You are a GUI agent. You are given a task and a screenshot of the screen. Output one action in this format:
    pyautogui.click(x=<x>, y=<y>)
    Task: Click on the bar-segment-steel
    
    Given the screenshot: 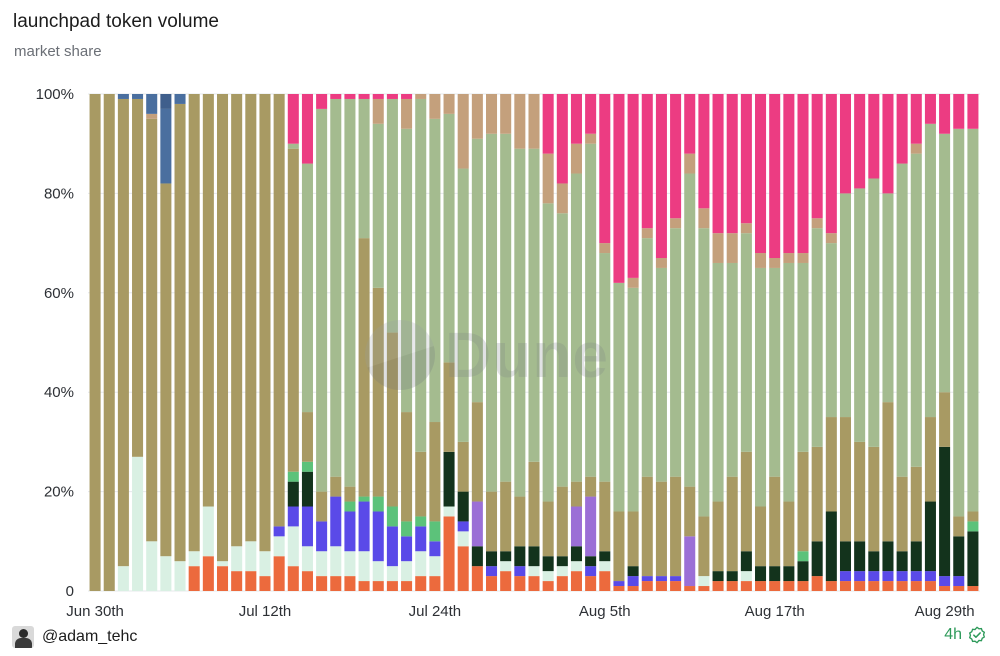 What is the action you would take?
    pyautogui.click(x=180, y=99)
    